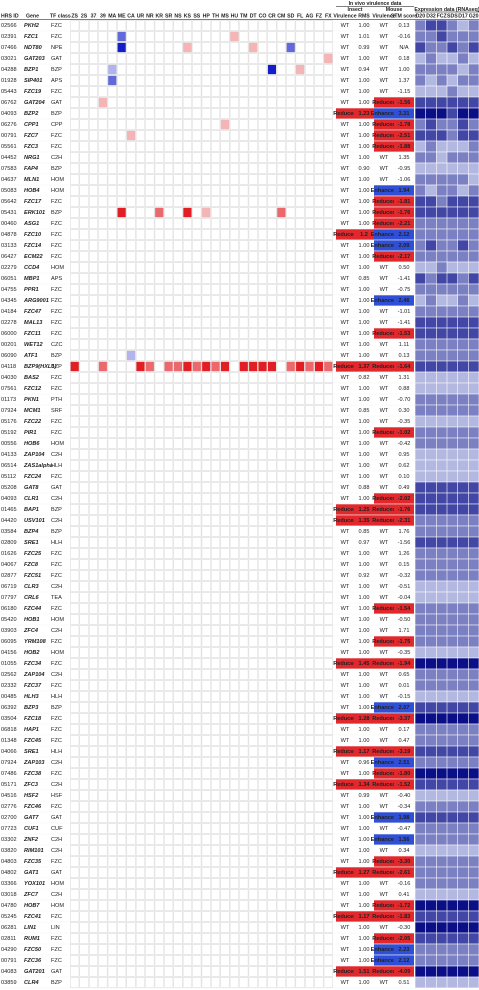  What do you see at coordinates (122, 16) in the screenshot?
I see `condition-label: ME` at bounding box center [122, 16].